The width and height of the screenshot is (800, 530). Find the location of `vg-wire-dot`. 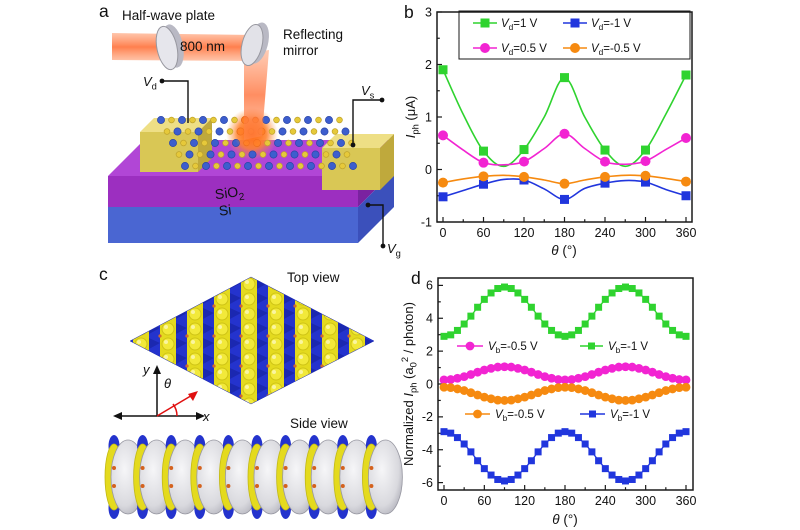

vg-wire-dot is located at coordinates (368, 205).